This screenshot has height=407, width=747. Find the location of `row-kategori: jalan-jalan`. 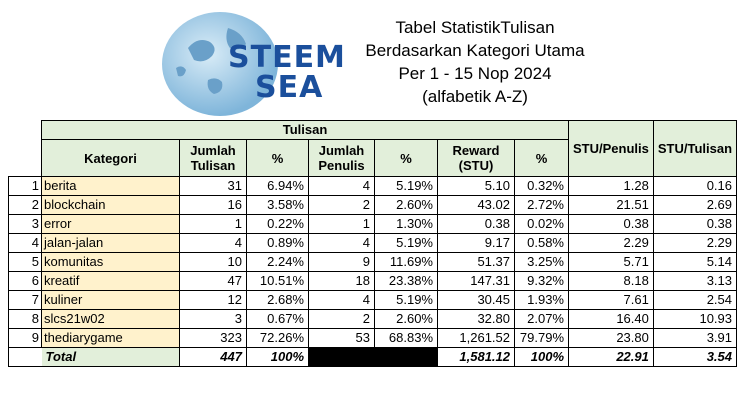

row-kategori: jalan-jalan is located at coordinates (110, 243).